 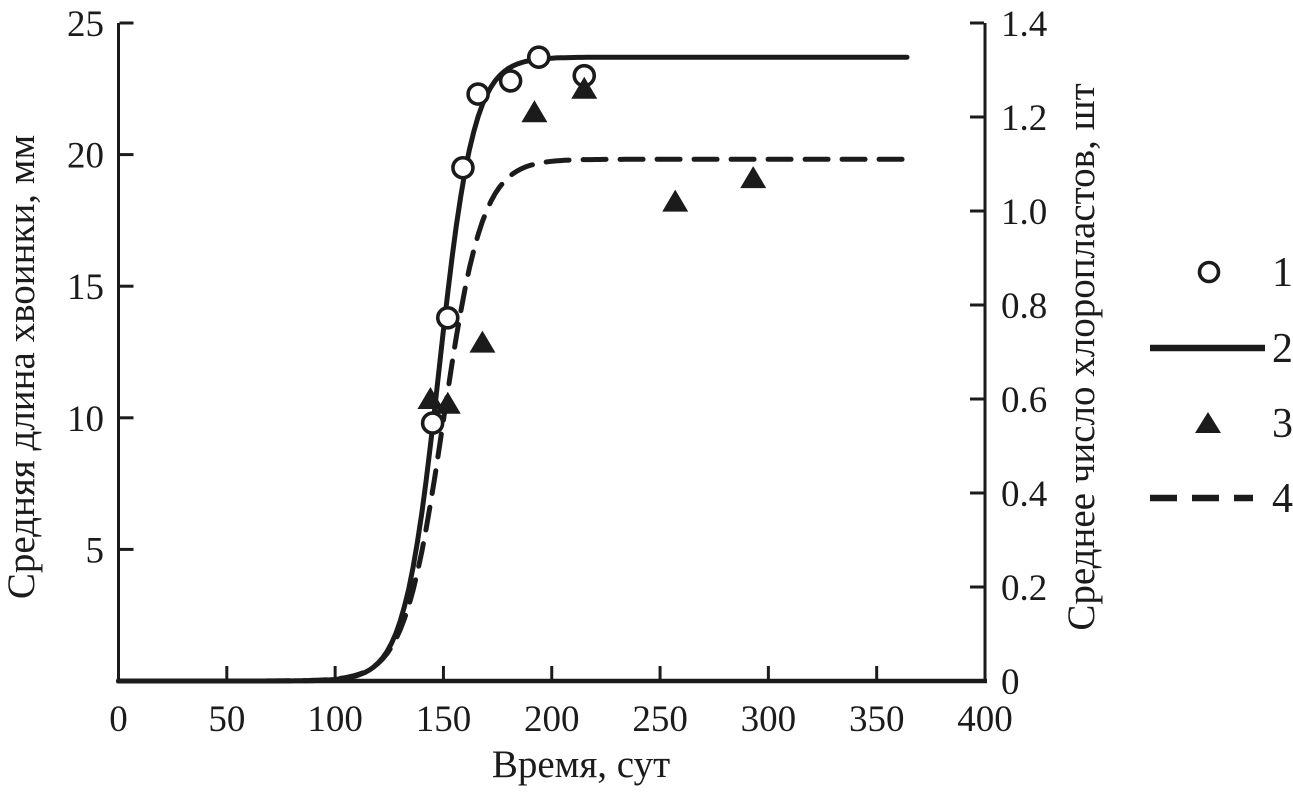 What do you see at coordinates (1024, 494) in the screenshot?
I see `y-right-tick-label: 0.4` at bounding box center [1024, 494].